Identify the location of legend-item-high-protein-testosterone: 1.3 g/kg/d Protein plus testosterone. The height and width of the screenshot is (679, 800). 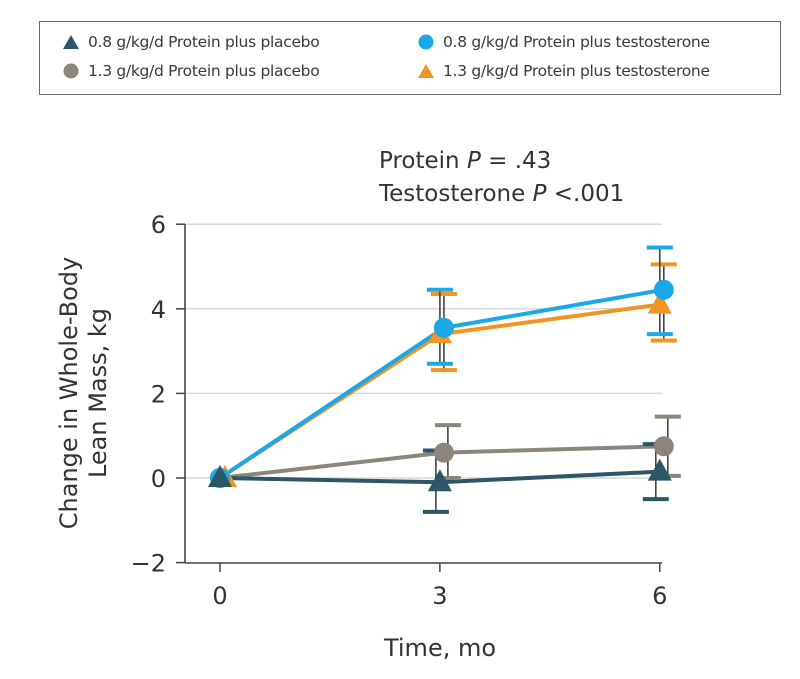
(563, 71).